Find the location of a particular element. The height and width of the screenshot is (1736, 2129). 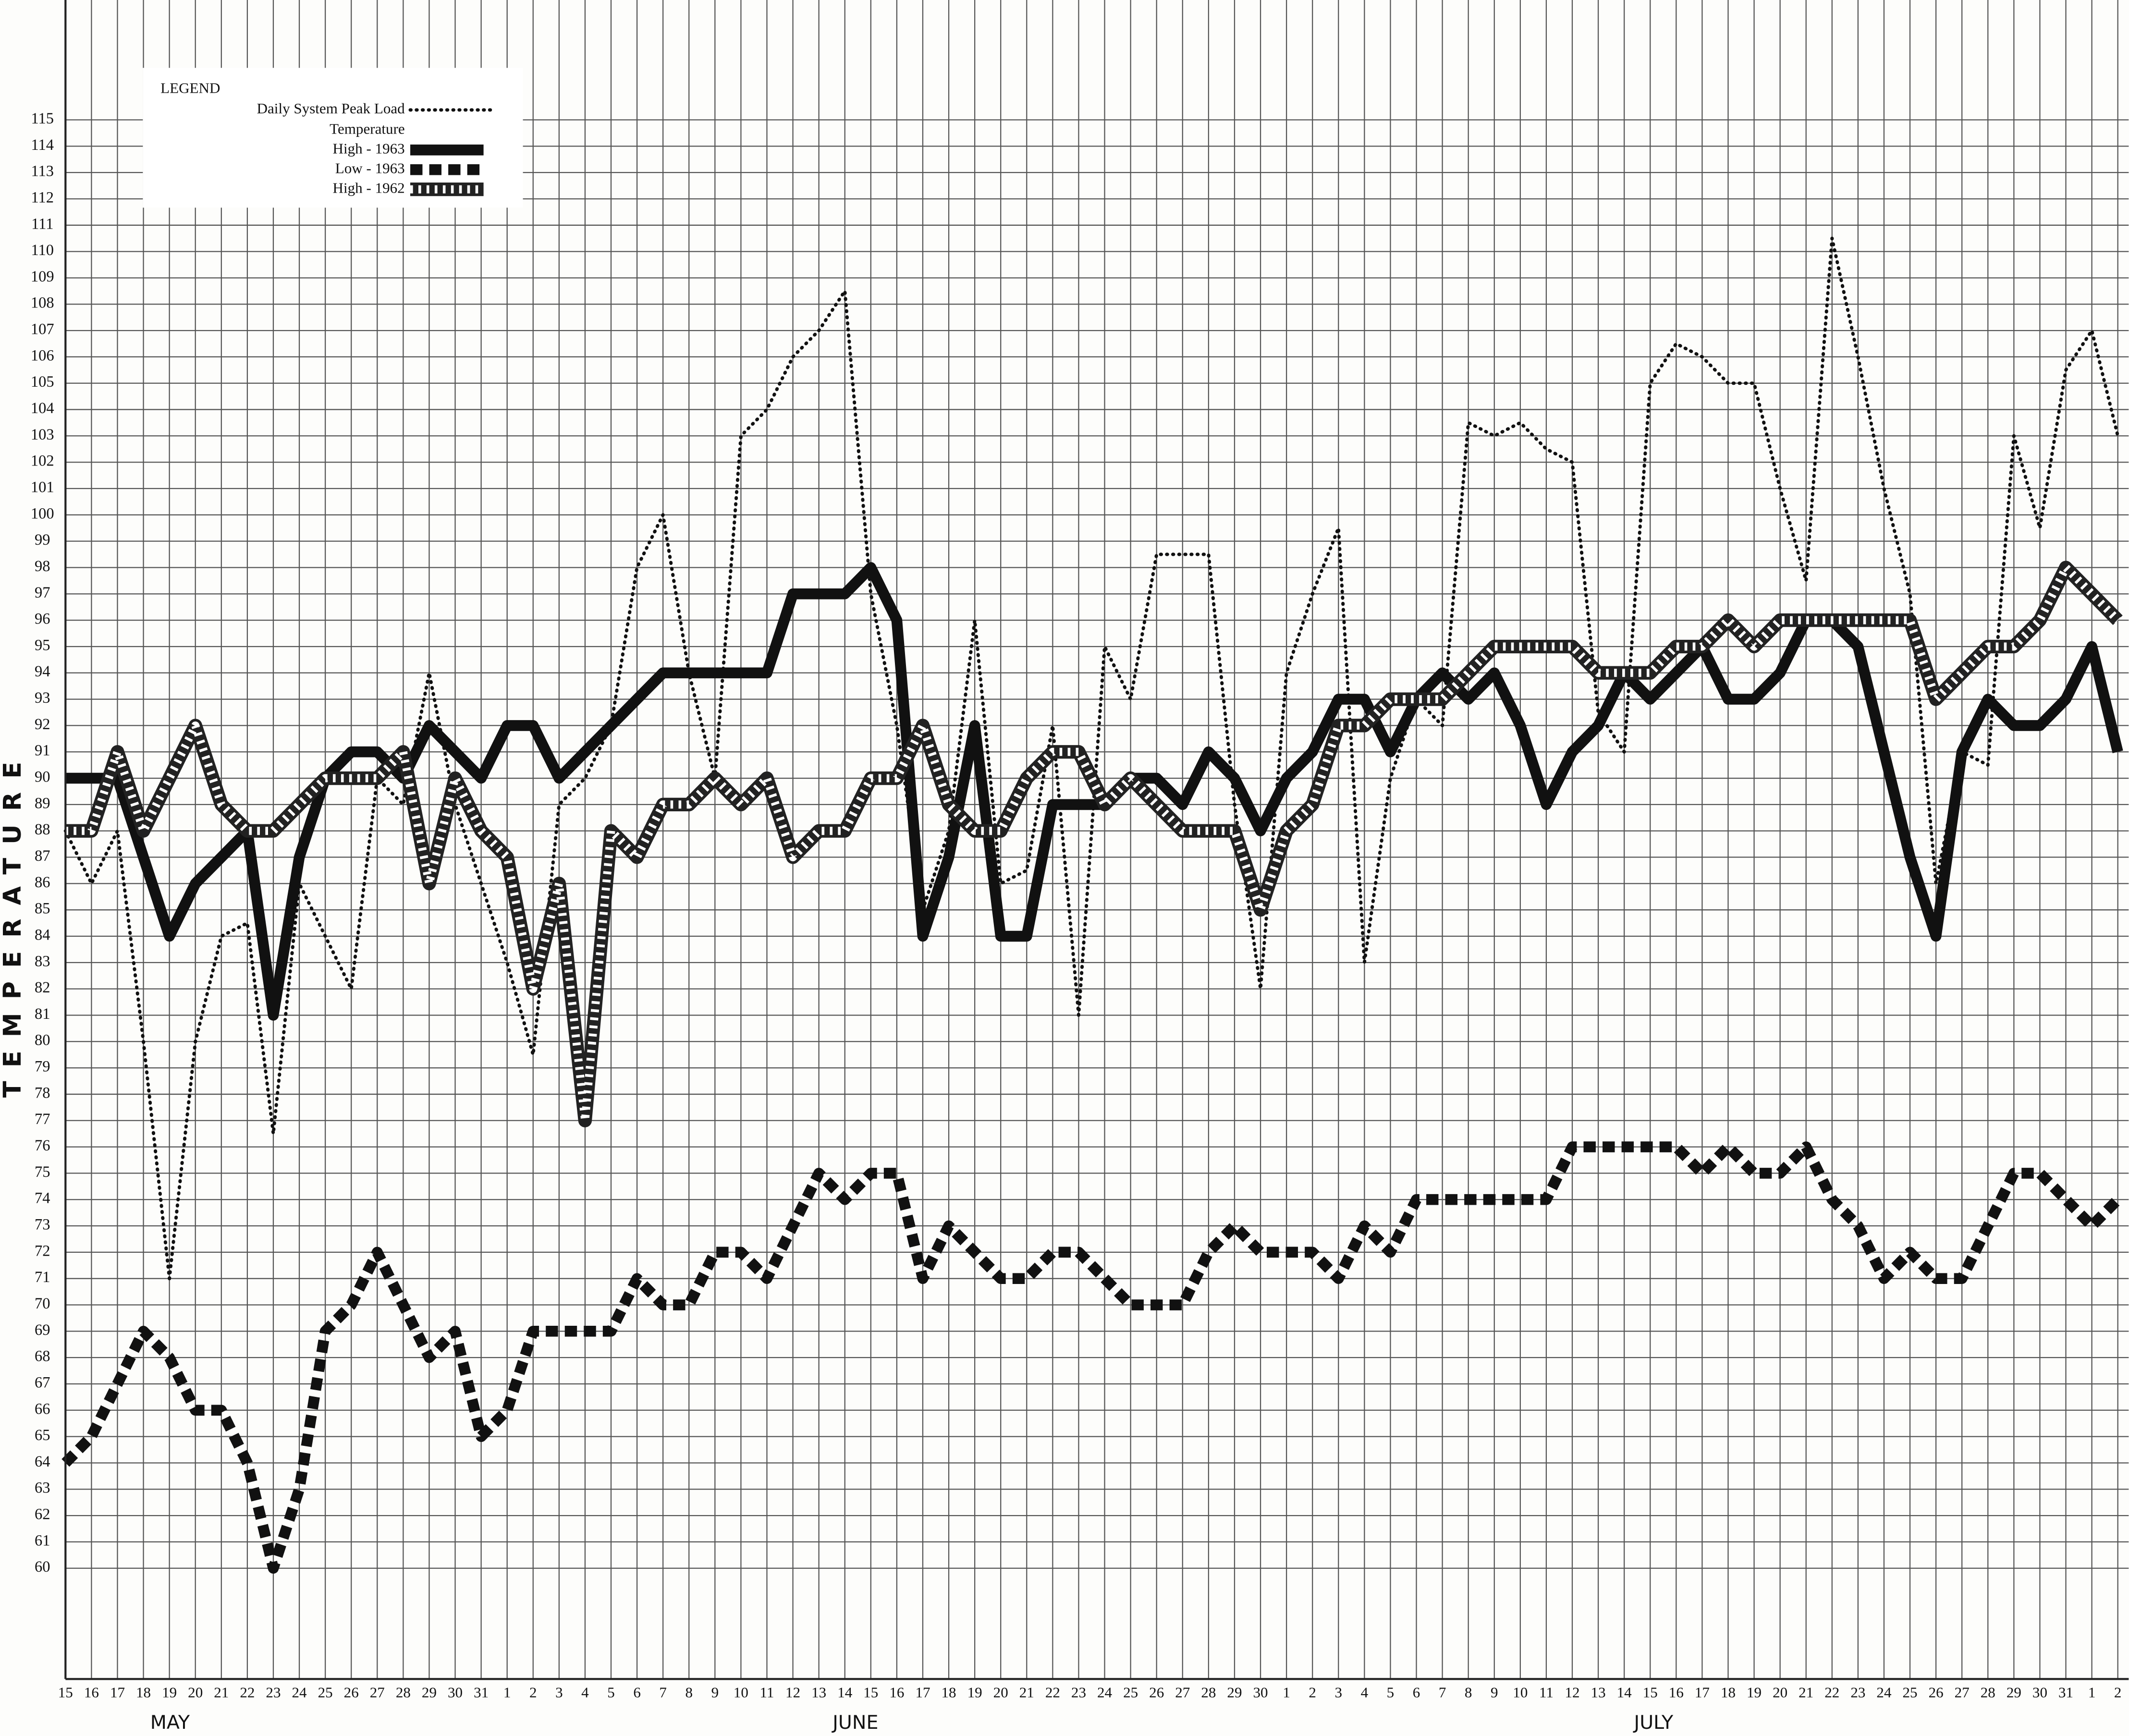

y-tick-label: 87 is located at coordinates (42, 856).